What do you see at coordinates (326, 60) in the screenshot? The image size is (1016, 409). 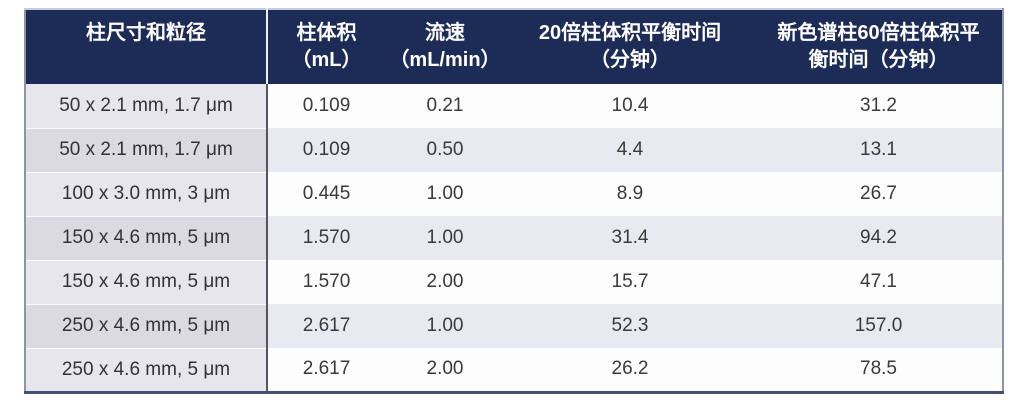 I see `header-line: （mL）` at bounding box center [326, 60].